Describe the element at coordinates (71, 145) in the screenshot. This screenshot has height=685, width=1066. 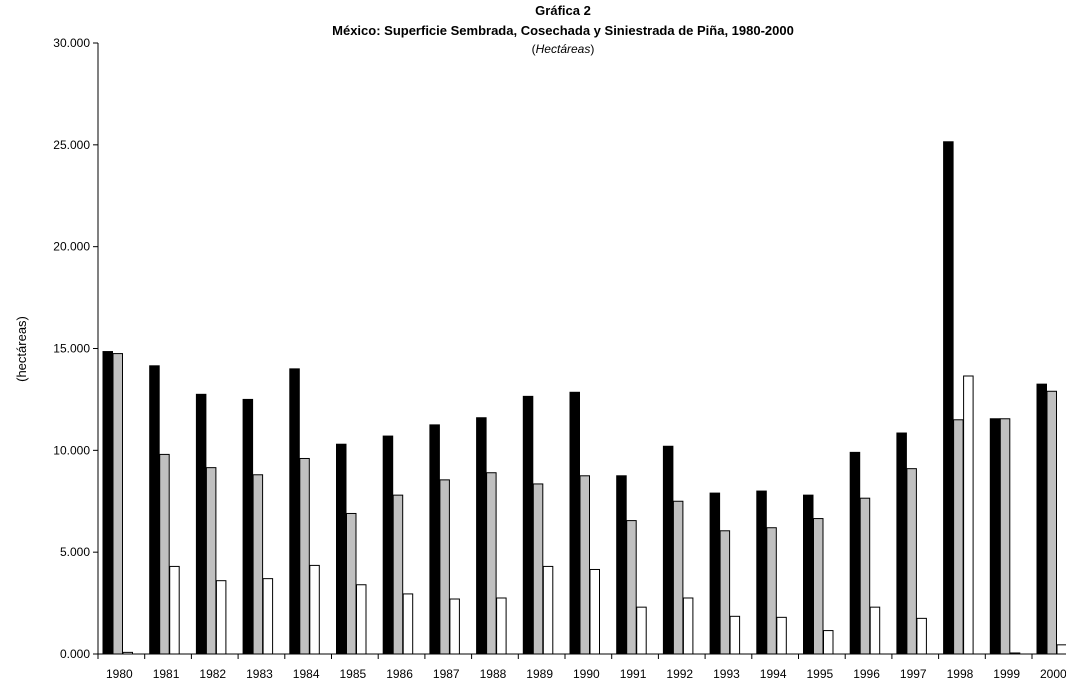
I see `y-tick-label: 25.000` at that location.